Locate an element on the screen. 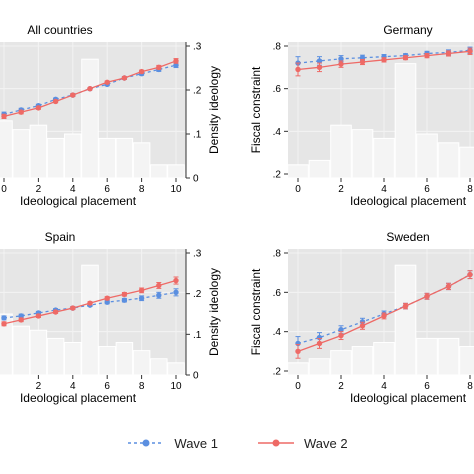 The height and width of the screenshot is (474, 474). legend: Wave 1 Wave 2 is located at coordinates (237, 443).